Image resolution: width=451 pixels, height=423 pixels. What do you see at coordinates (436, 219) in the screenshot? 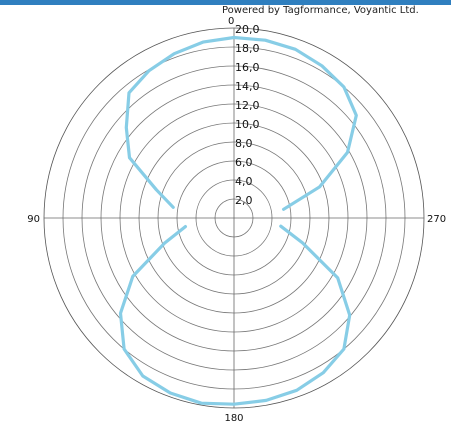
I see `angle-label: 270` at bounding box center [436, 219].